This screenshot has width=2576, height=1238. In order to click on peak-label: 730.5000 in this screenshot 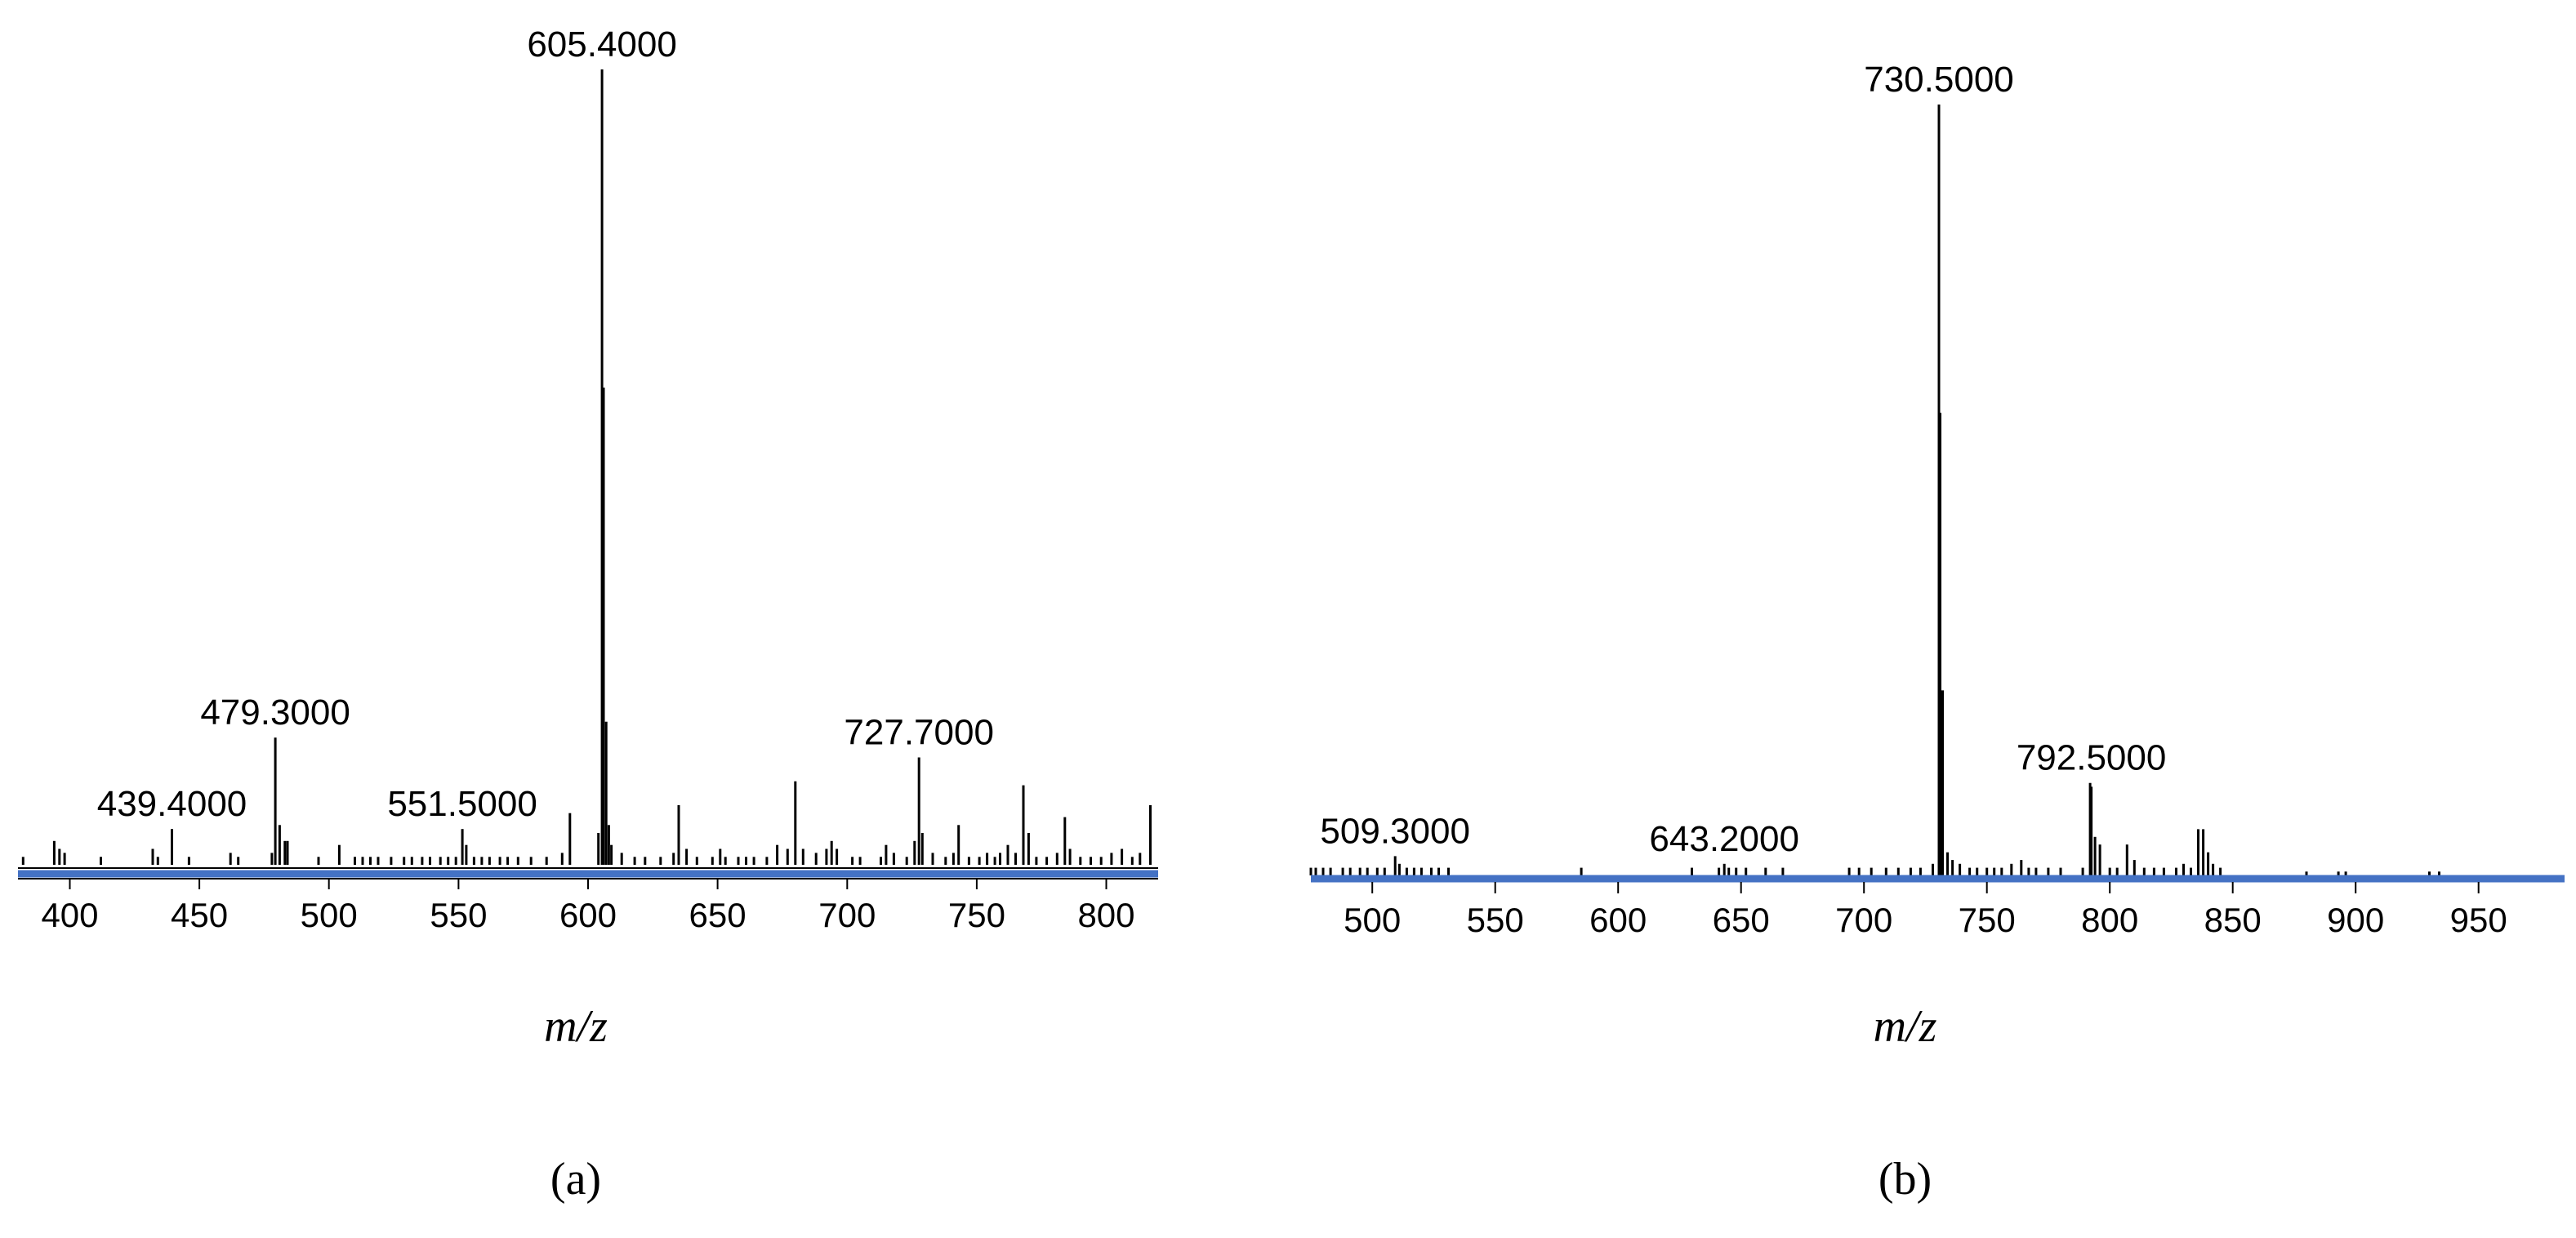, I will do `click(1939, 80)`.